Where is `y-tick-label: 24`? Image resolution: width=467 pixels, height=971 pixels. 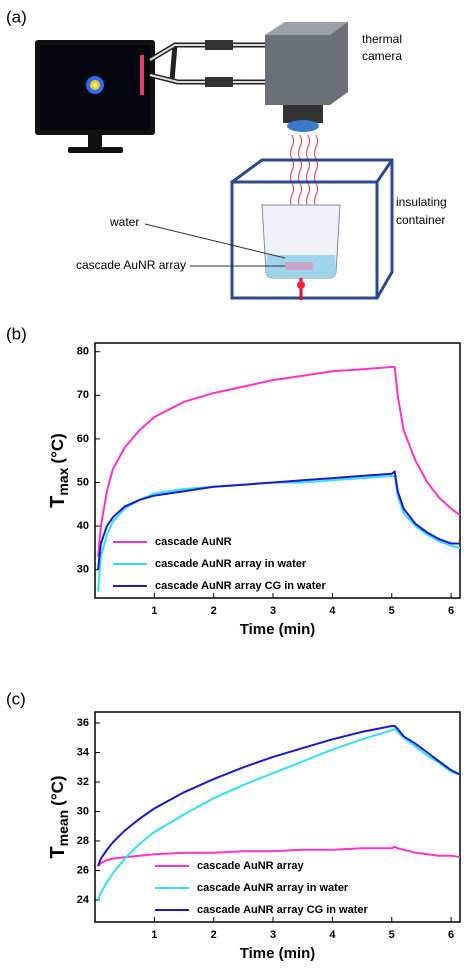 y-tick-label: 24 is located at coordinates (83, 900).